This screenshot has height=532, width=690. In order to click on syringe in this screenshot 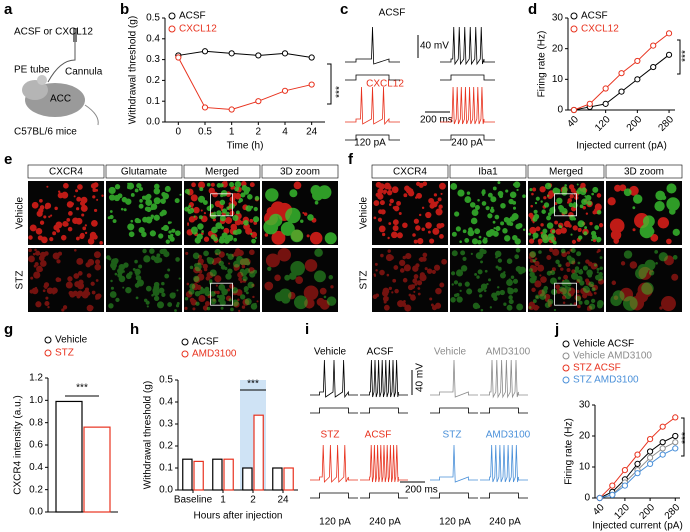, I will do `click(75, 35)`.